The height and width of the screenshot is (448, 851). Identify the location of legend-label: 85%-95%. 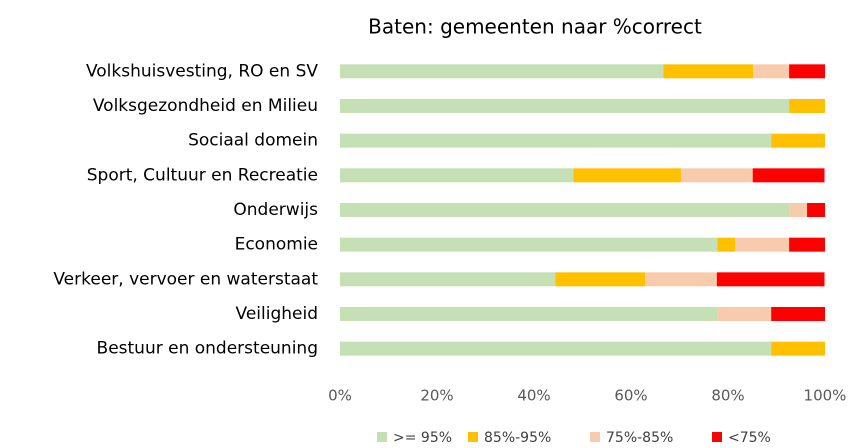
(517, 438).